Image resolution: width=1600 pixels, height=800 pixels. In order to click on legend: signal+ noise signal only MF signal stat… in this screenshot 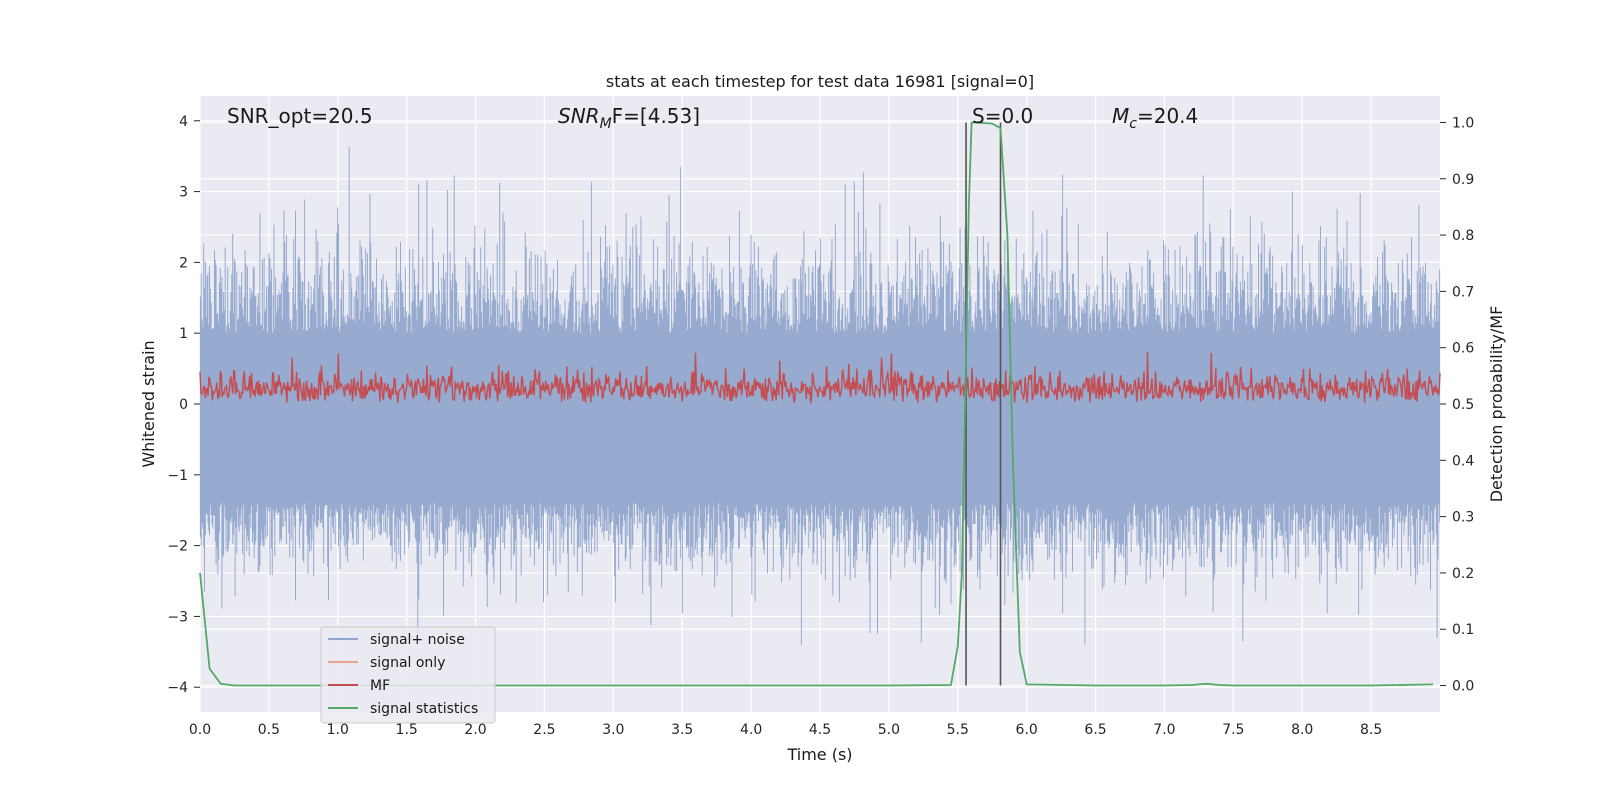, I will do `click(408, 675)`.